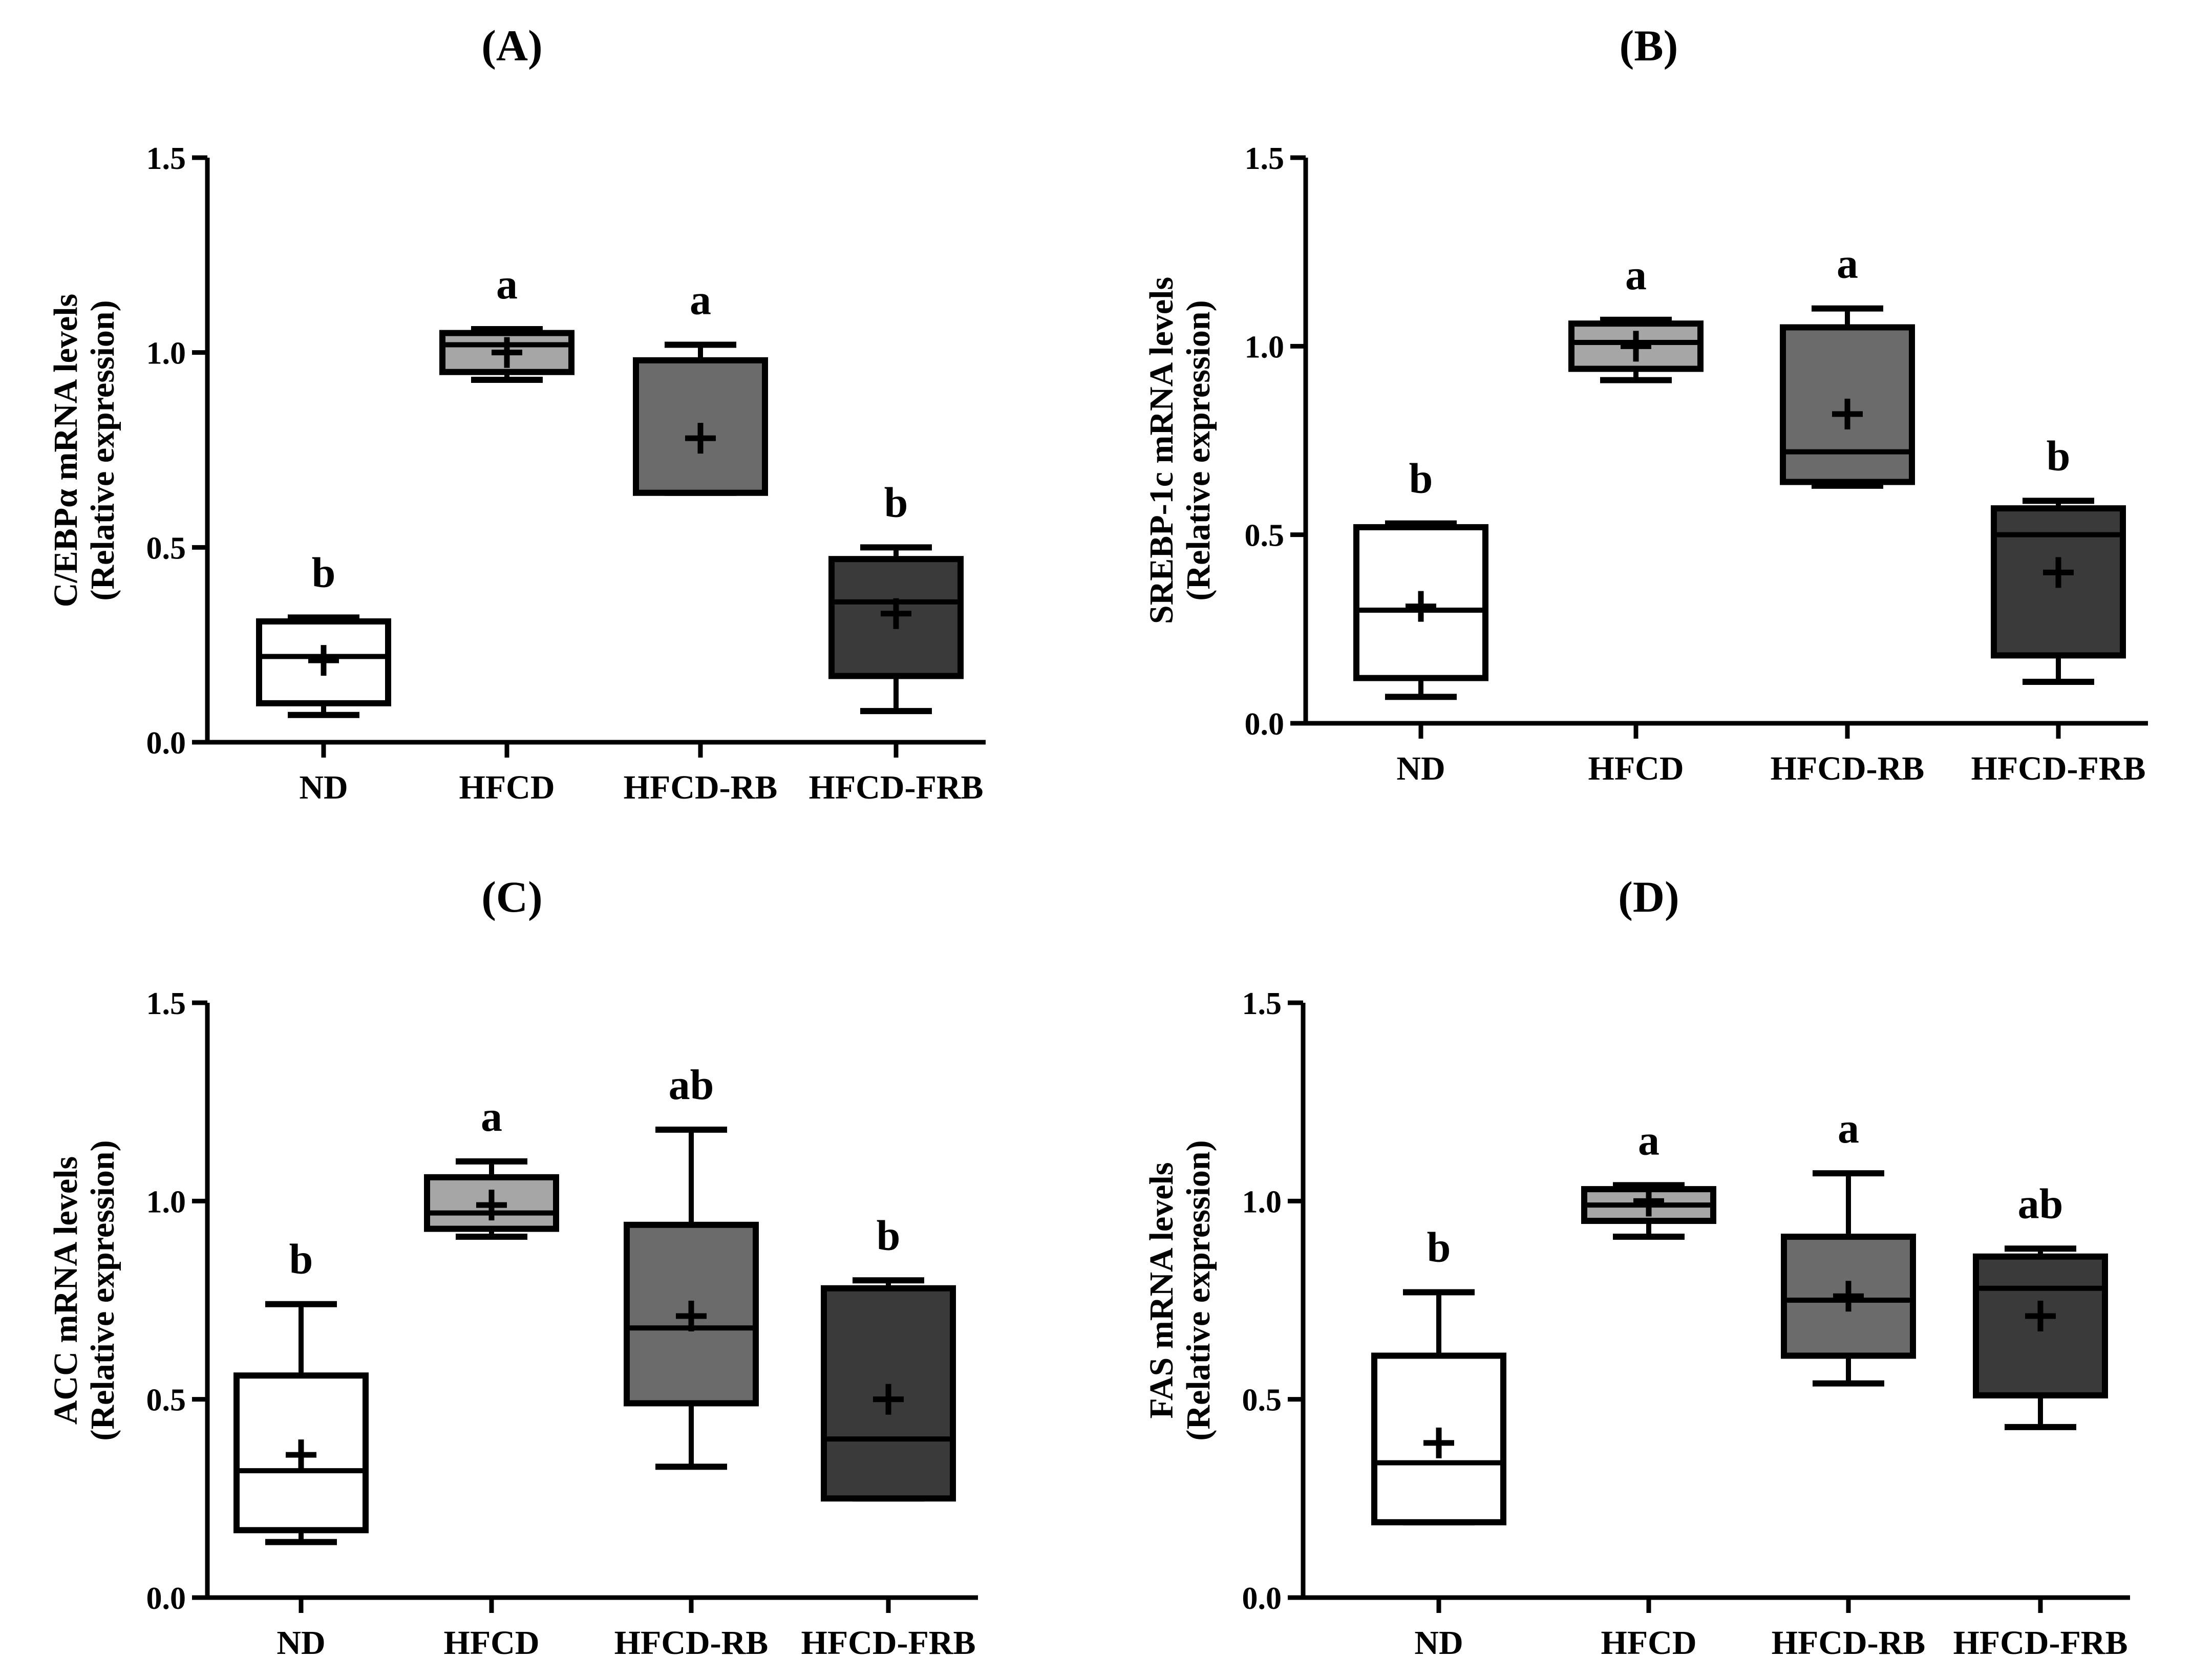 This screenshot has height=1680, width=2192. I want to click on box-hfcd-rb, so click(1849, 1297).